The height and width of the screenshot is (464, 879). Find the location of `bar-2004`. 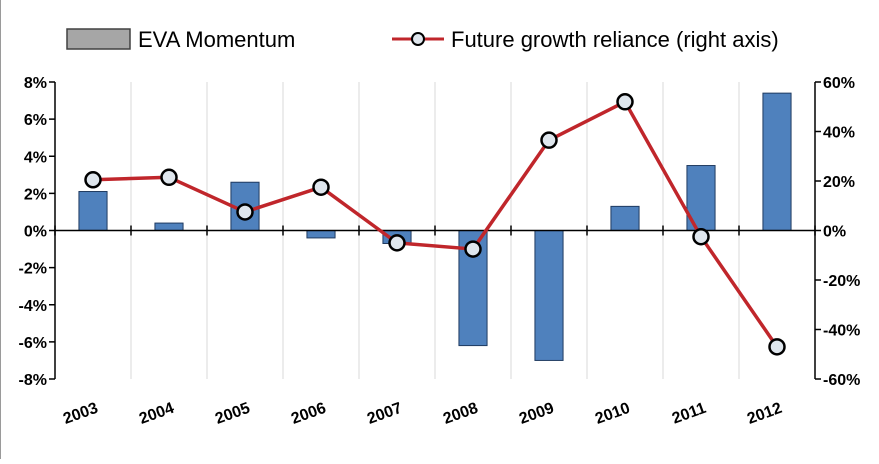

bar-2004 is located at coordinates (169, 226).